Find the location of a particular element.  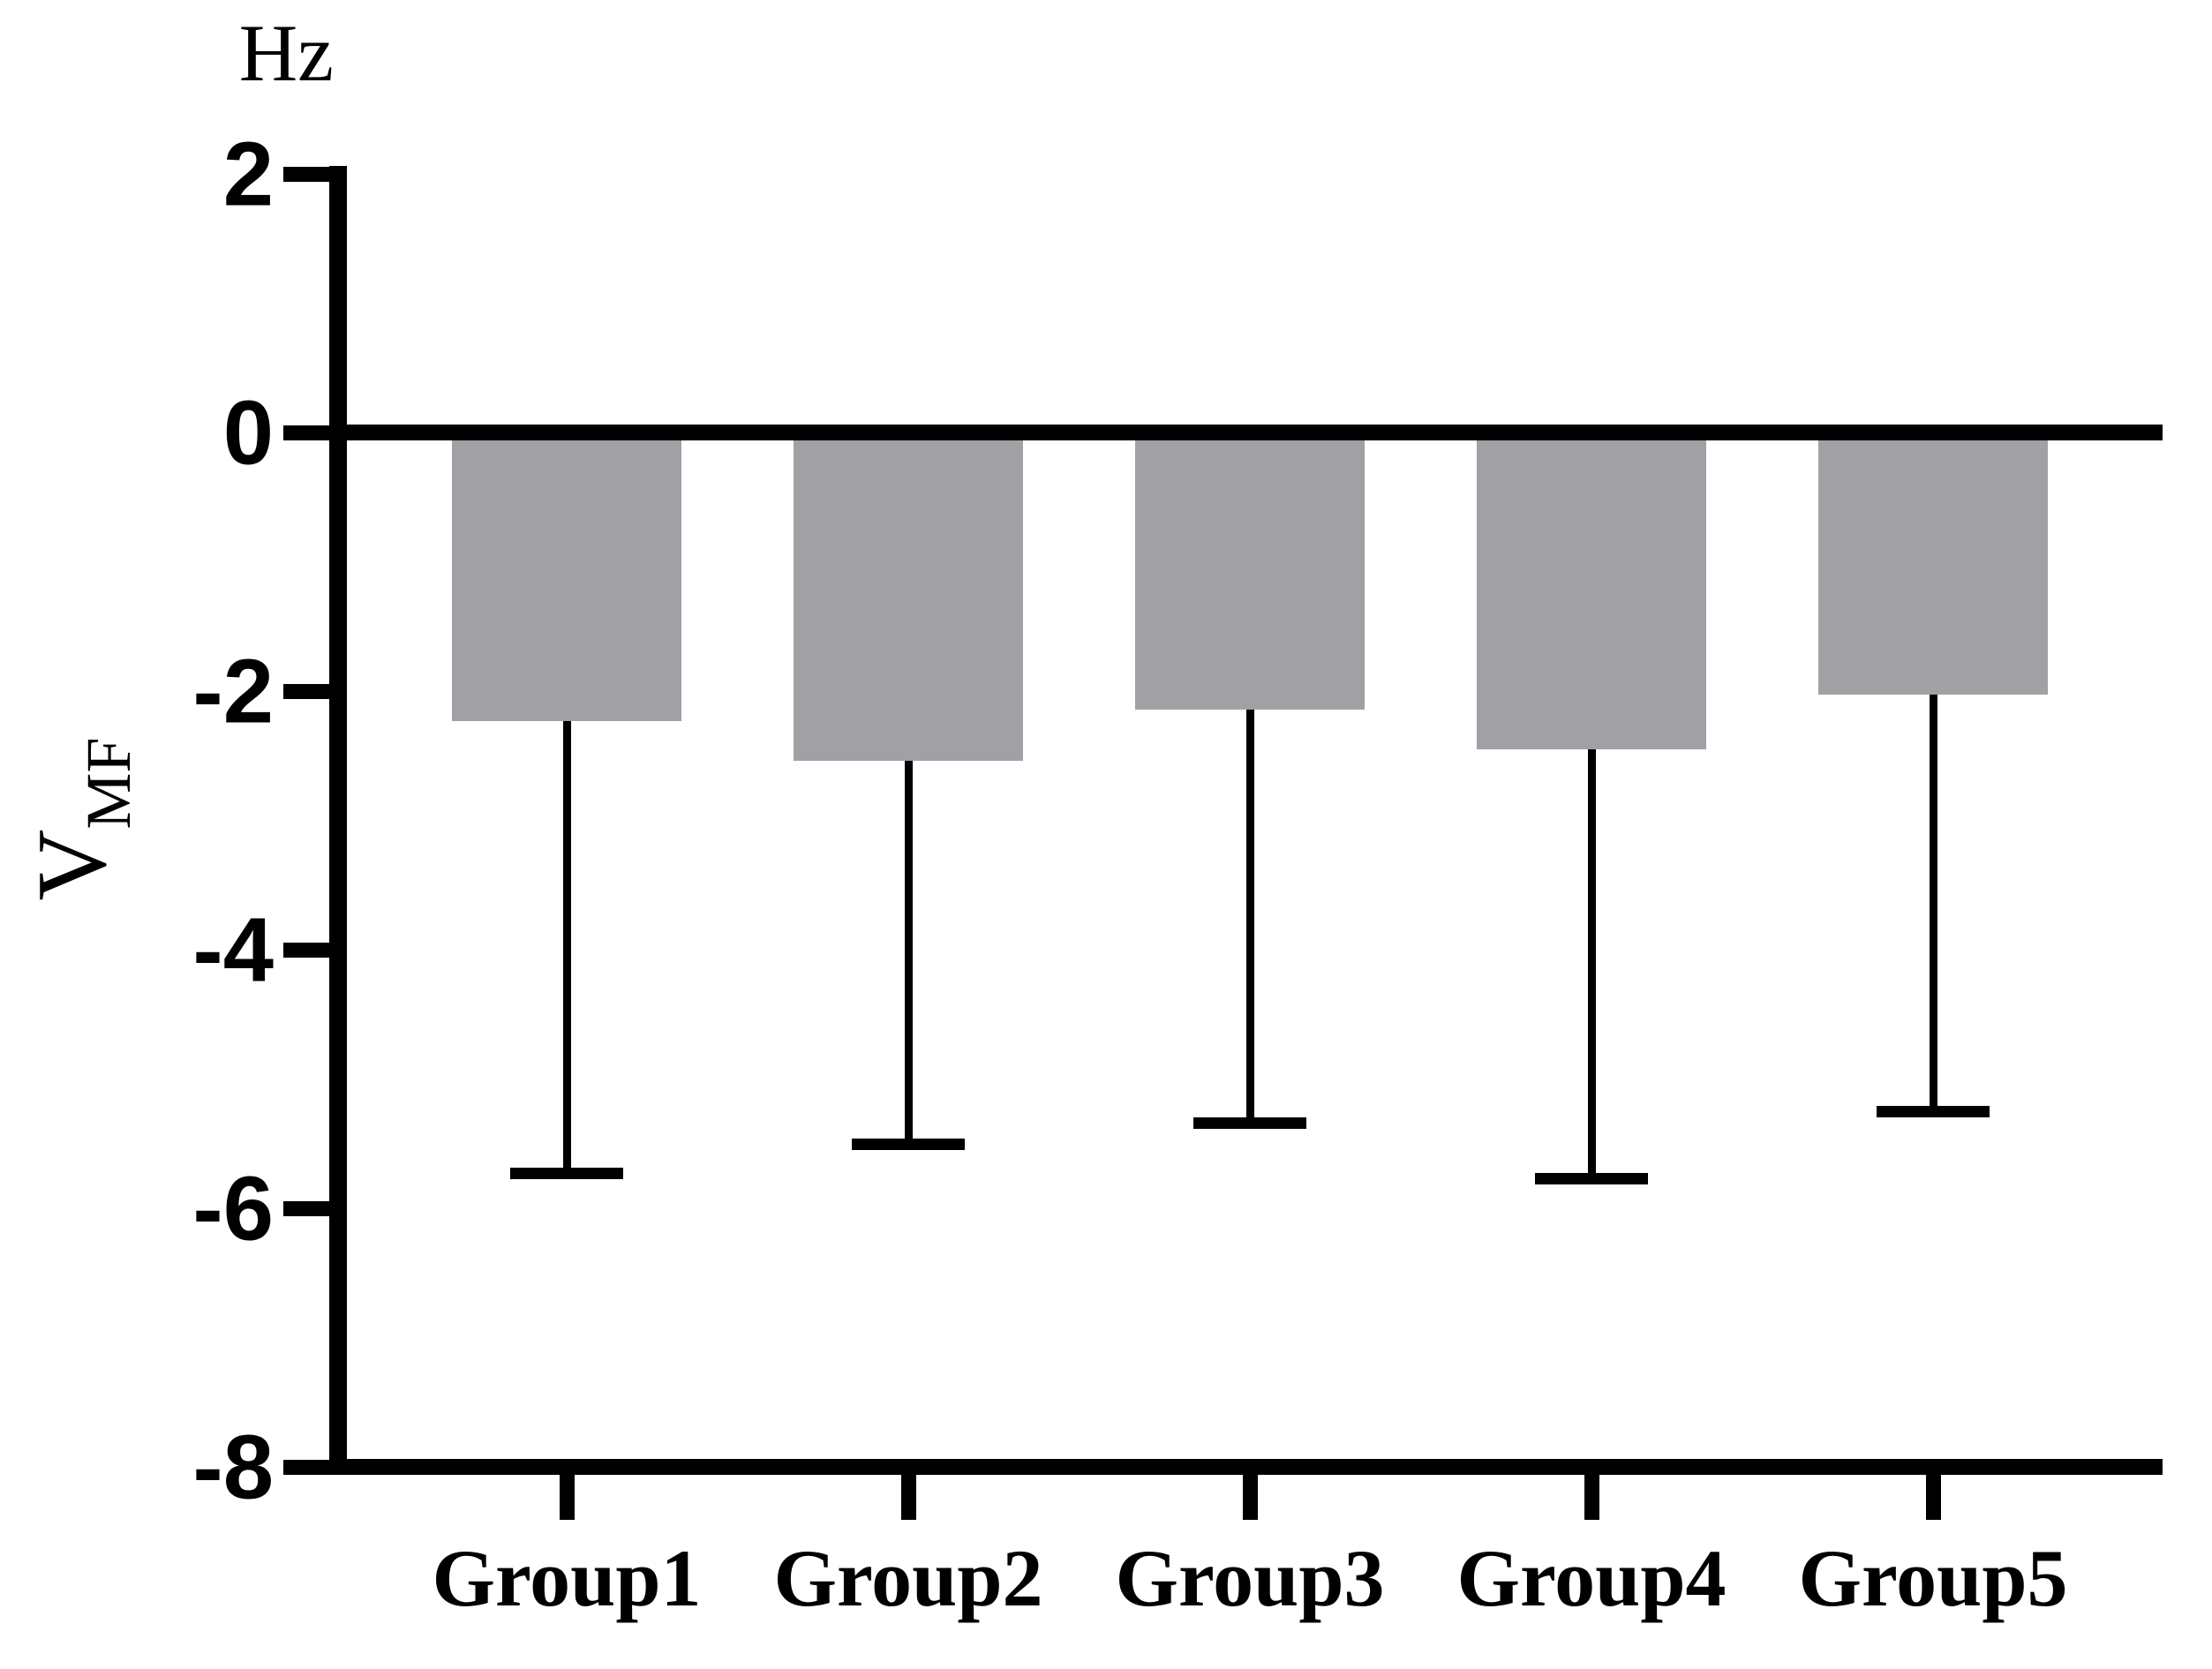

bar-group4 is located at coordinates (1591, 590).